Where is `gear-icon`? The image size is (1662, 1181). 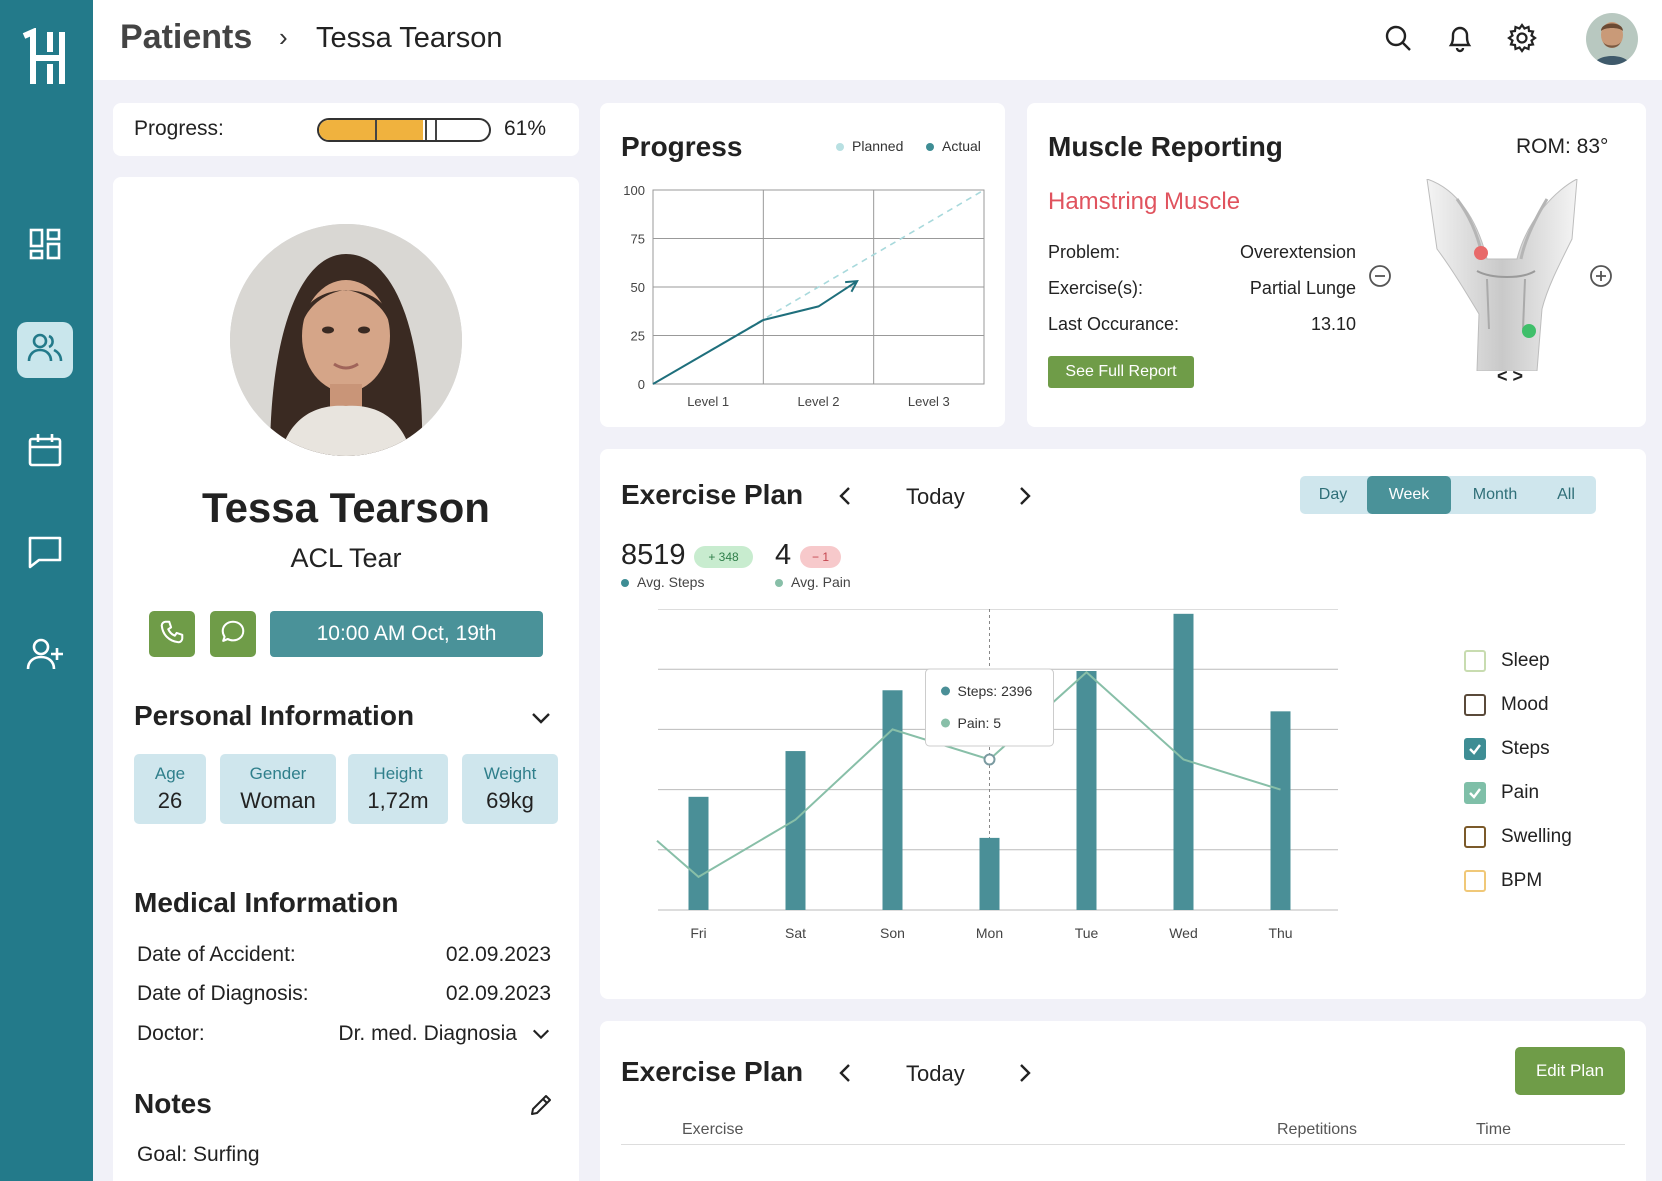
gear-icon is located at coordinates (1522, 38).